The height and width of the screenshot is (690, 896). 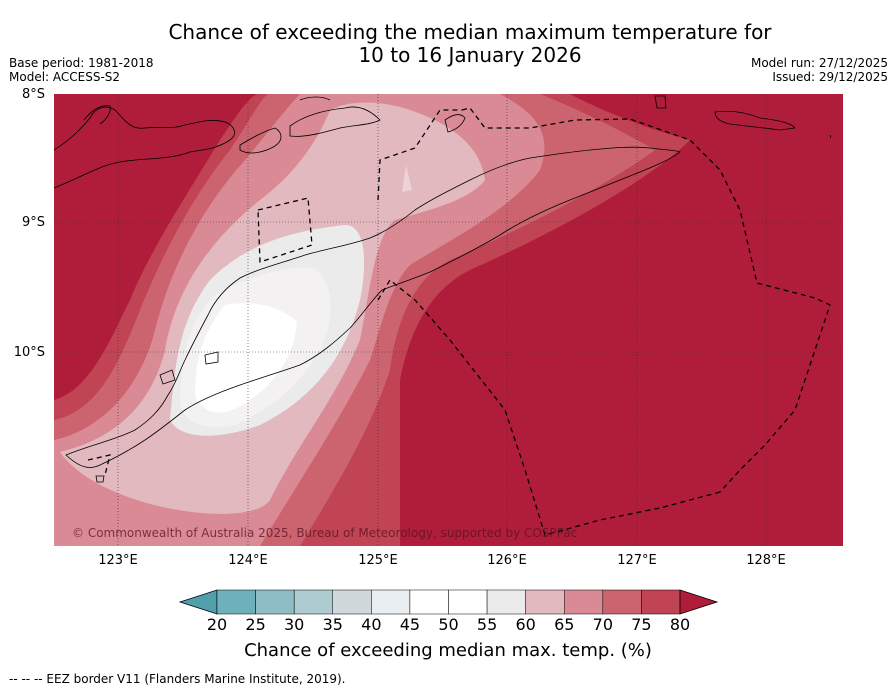 What do you see at coordinates (378, 560) in the screenshot?
I see `lon-label-125e: 125°E` at bounding box center [378, 560].